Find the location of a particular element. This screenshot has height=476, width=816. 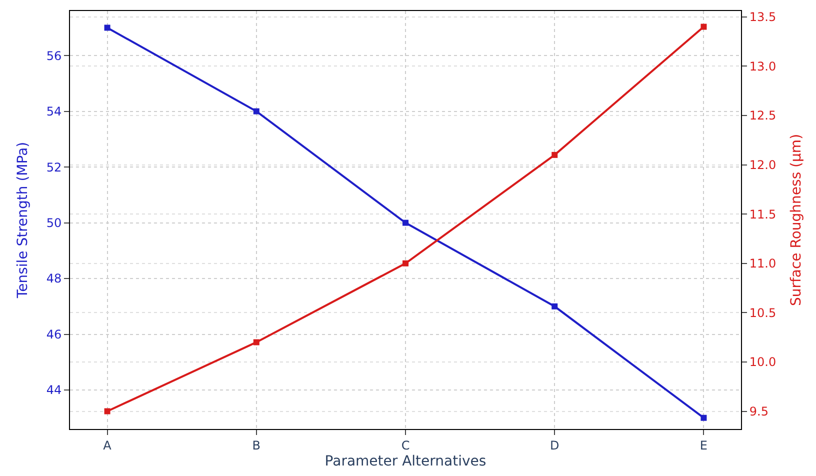

y2-tick-label: 10.5 is located at coordinates (762, 313).